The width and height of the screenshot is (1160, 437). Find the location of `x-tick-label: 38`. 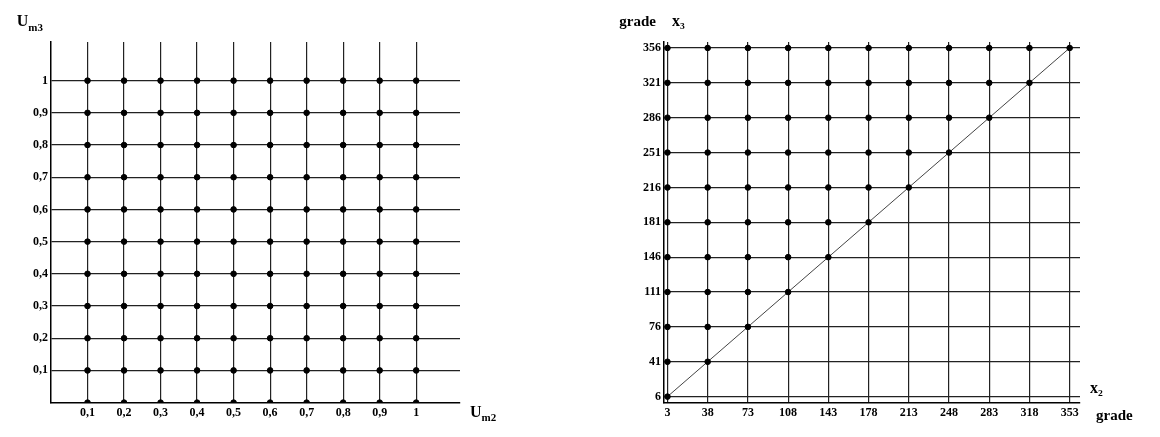

x-tick-label: 38 is located at coordinates (707, 411).